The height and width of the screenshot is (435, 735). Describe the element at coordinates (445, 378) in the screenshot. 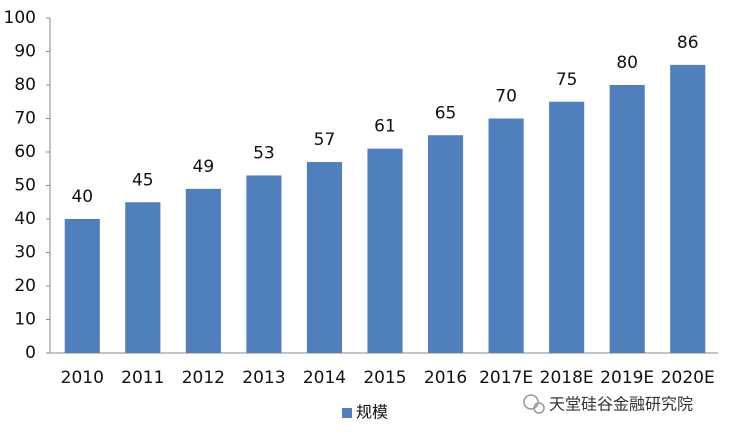

I see `x-tick-label: 2016` at that location.